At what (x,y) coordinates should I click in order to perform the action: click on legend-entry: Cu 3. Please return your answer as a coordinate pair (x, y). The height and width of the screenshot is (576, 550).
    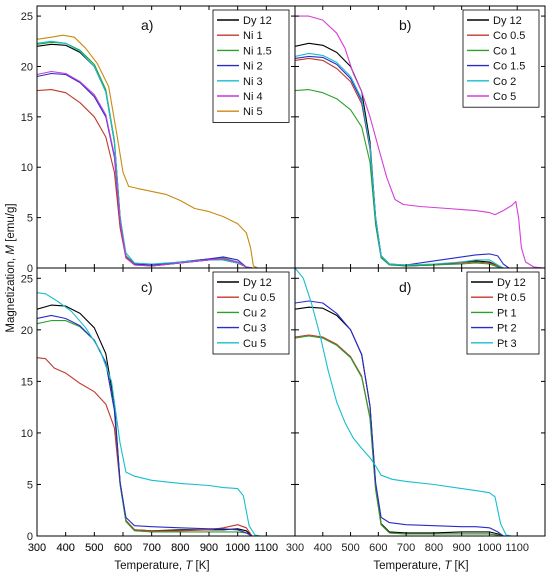
    Looking at the image, I should click on (254, 329).